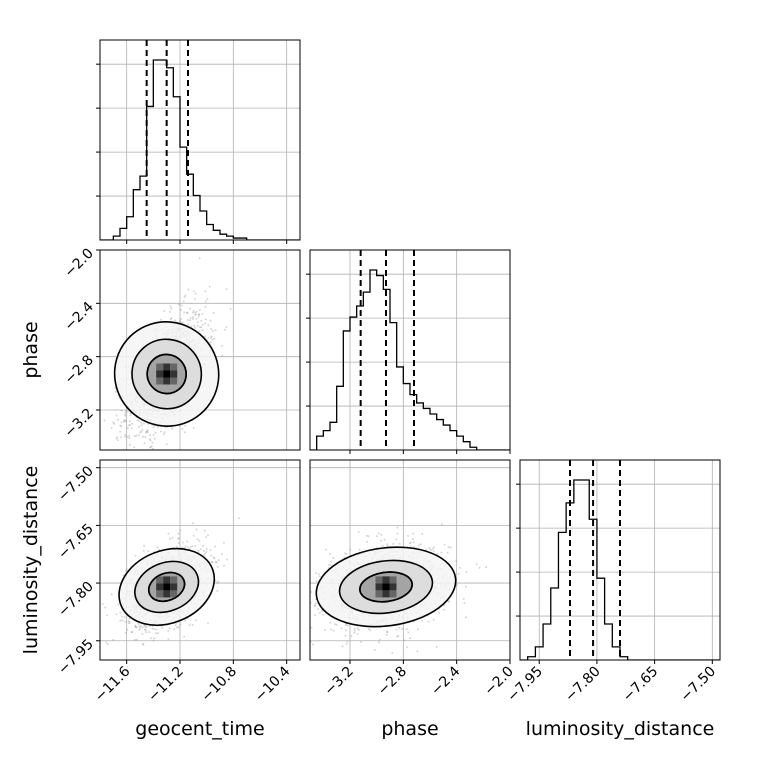  Describe the element at coordinates (78, 423) in the screenshot. I see `y-tick-label: −3.2` at that location.